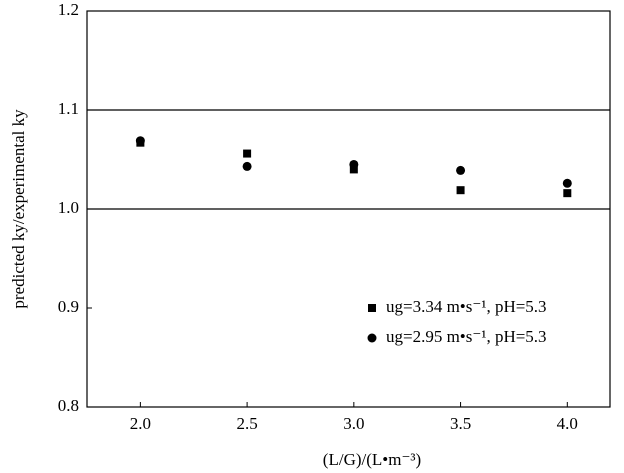 The height and width of the screenshot is (473, 624). Describe the element at coordinates (567, 423) in the screenshot. I see `x-tick-label: 4.0` at that location.